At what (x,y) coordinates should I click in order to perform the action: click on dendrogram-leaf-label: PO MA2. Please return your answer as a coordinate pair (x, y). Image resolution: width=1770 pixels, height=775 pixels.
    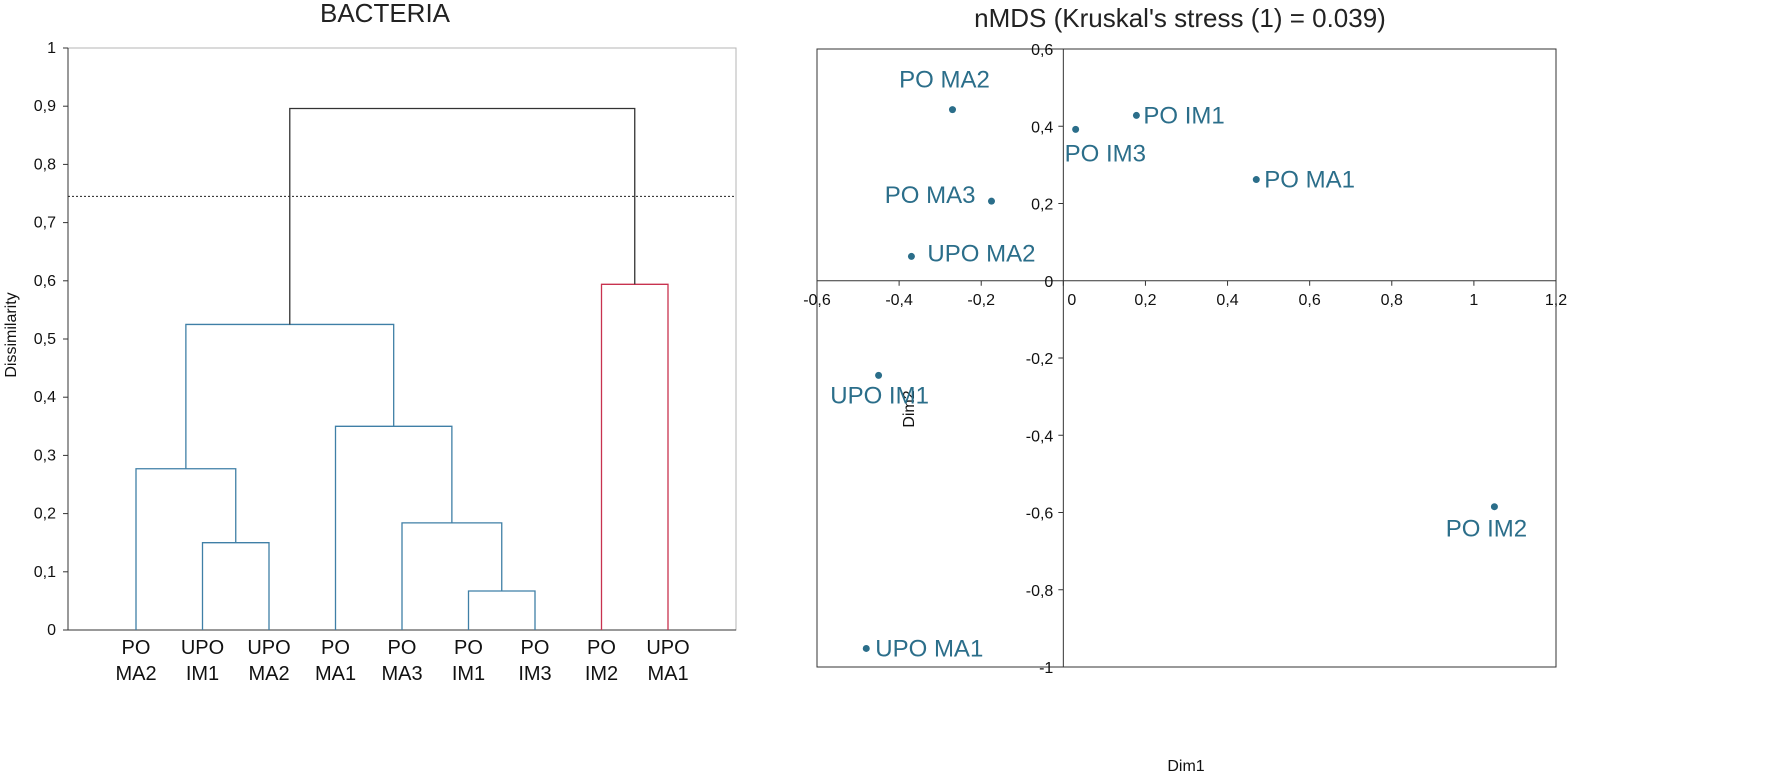
    Looking at the image, I should click on (135, 661).